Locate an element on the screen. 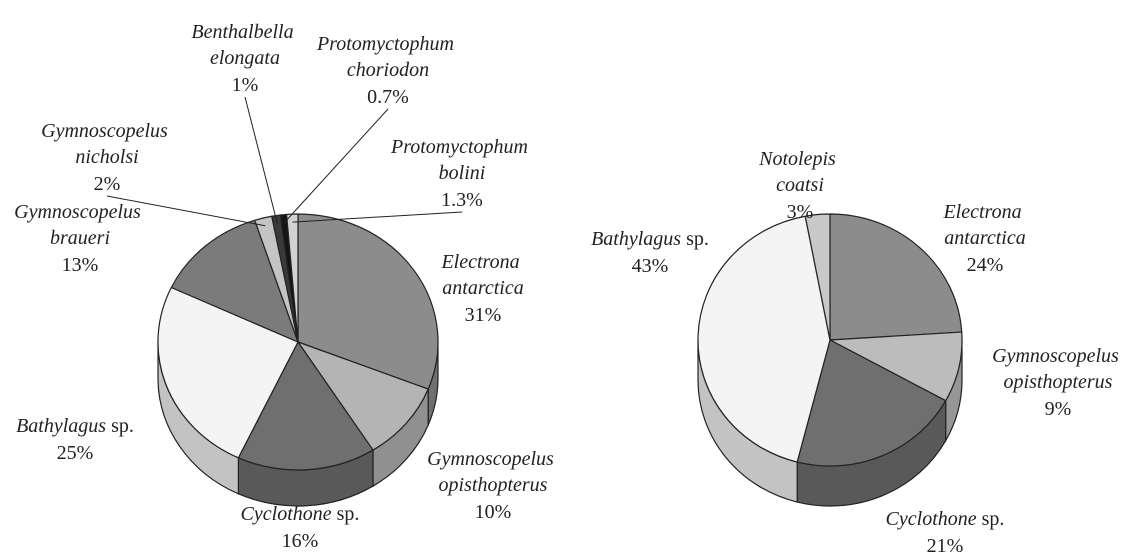 The width and height of the screenshot is (1135, 559). value-label: 43% is located at coordinates (650, 266).